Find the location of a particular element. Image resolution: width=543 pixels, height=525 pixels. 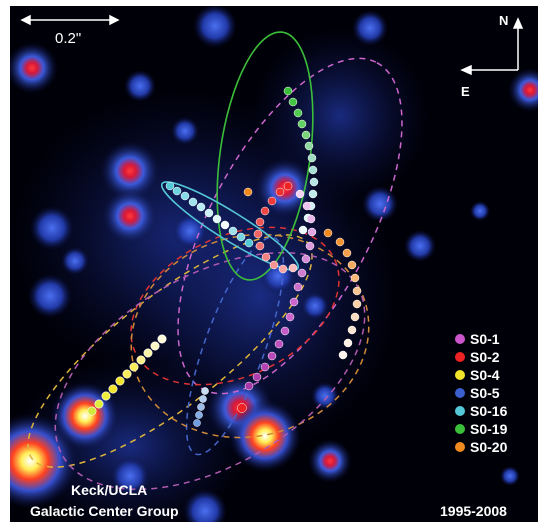

s0-5-positions is located at coordinates (201, 407).